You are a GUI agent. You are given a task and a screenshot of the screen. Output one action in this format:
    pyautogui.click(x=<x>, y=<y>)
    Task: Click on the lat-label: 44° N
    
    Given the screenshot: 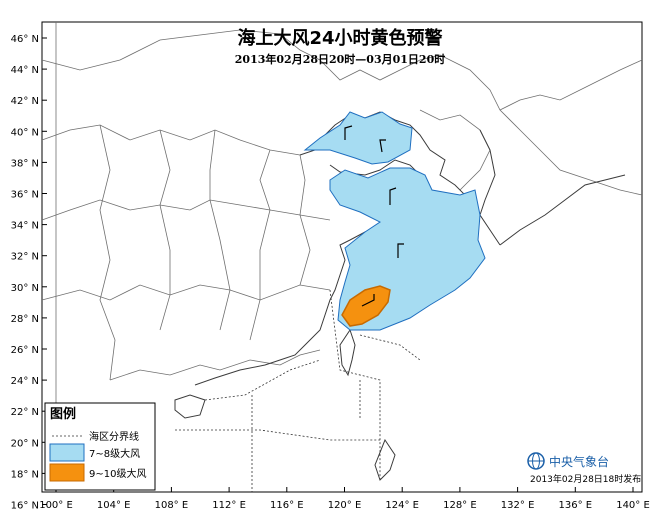 What is the action you would take?
    pyautogui.click(x=25, y=70)
    